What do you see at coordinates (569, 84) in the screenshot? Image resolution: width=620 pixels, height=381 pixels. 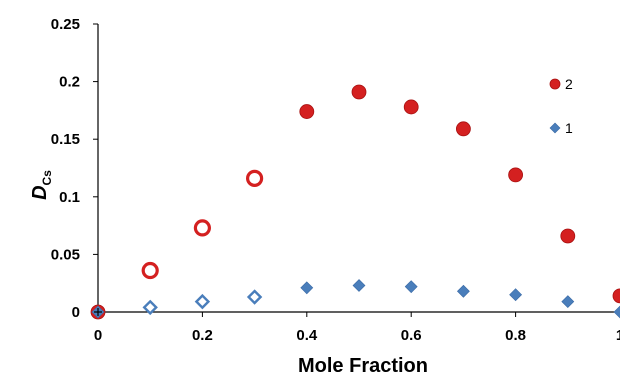 I see `legend-label: 2` at bounding box center [569, 84].